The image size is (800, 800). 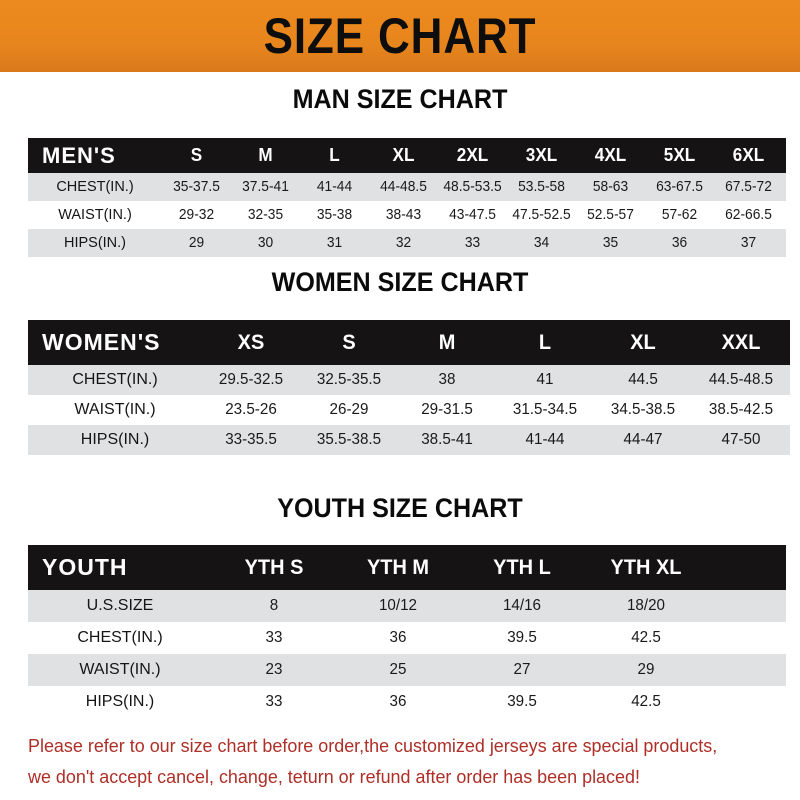 I want to click on youth-column-header: YTH XL, so click(x=646, y=567).